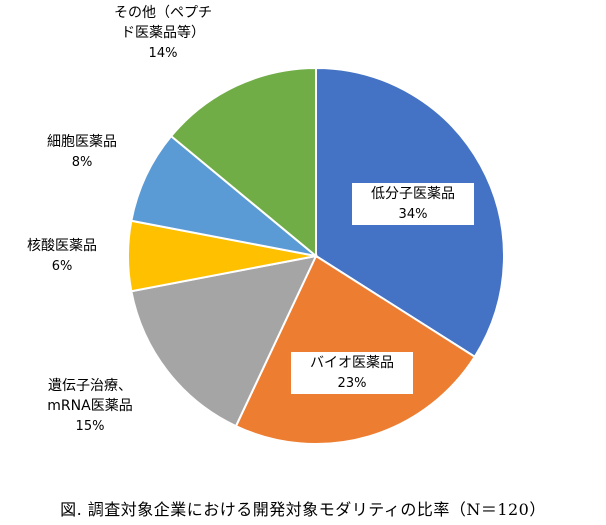 This screenshot has width=606, height=525. Describe the element at coordinates (303, 509) in the screenshot. I see `figure-caption: 図. 調査対象企業における開発対象モダリティの比率（N＝120）` at that location.